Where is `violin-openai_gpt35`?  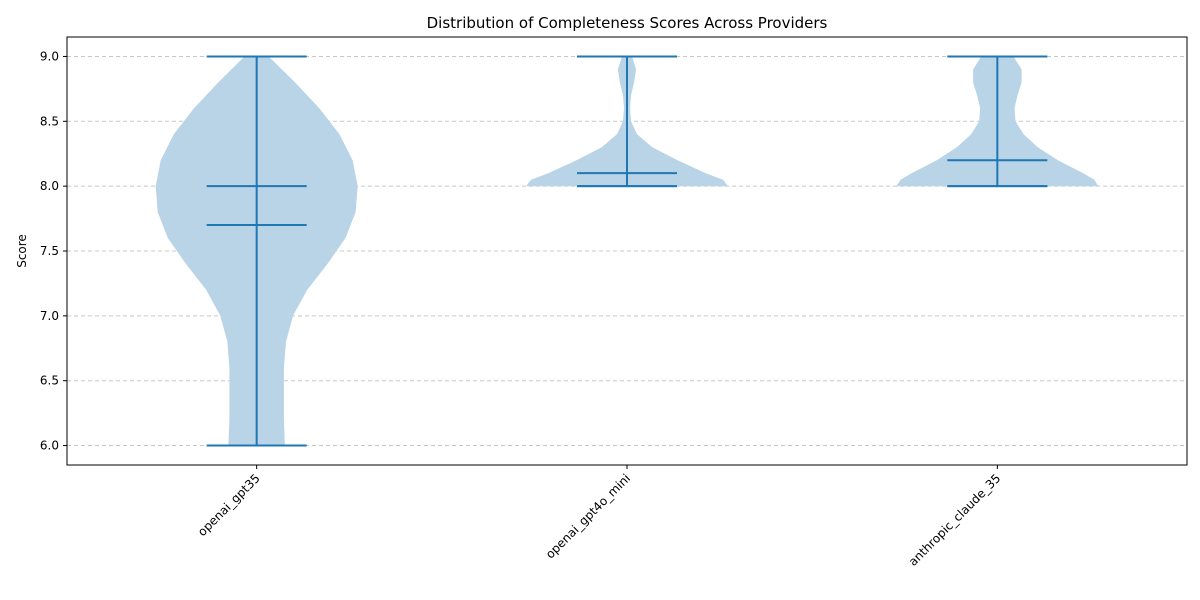
violin-openai_gpt35 is located at coordinates (256, 251).